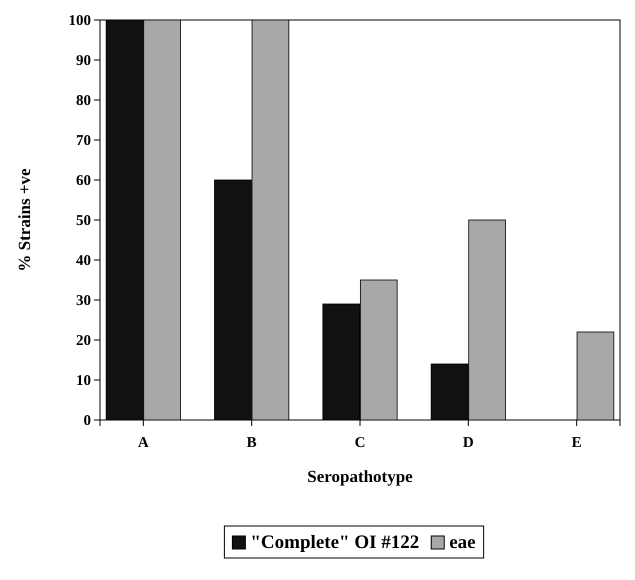 The height and width of the screenshot is (580, 635). What do you see at coordinates (83, 260) in the screenshot?
I see `y-tick-label: 40` at bounding box center [83, 260].